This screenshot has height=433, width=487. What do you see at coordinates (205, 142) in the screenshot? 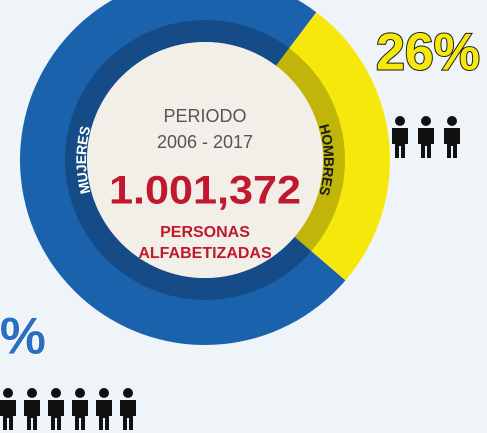
I see `period: 2006 - 2017` at bounding box center [205, 142].